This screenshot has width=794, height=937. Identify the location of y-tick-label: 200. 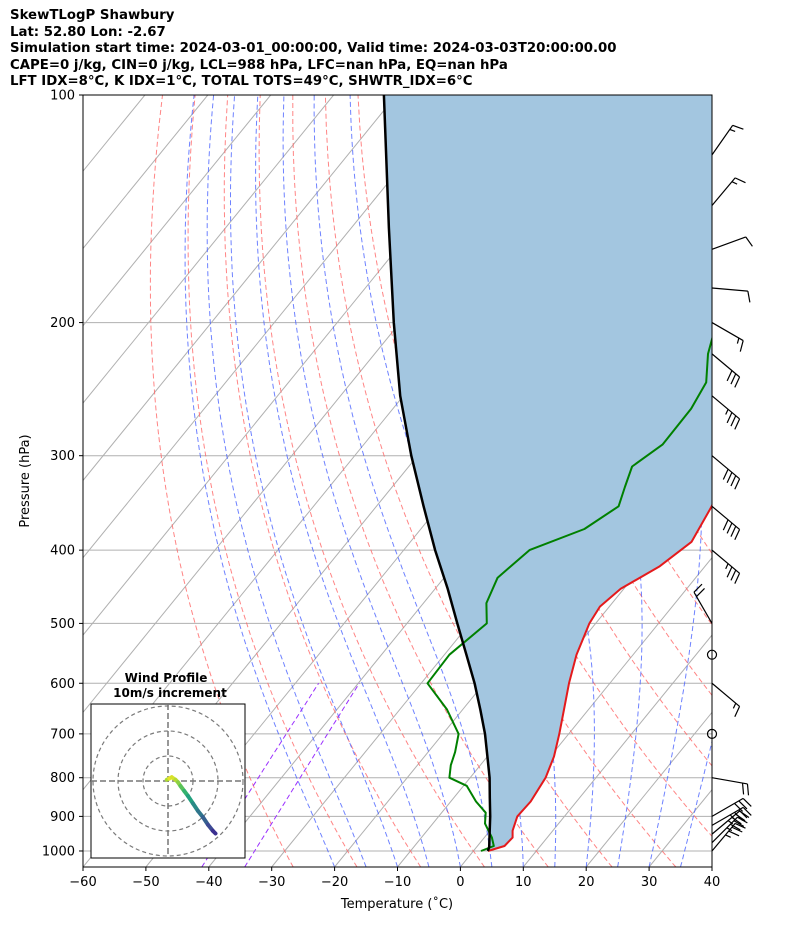
(62, 323).